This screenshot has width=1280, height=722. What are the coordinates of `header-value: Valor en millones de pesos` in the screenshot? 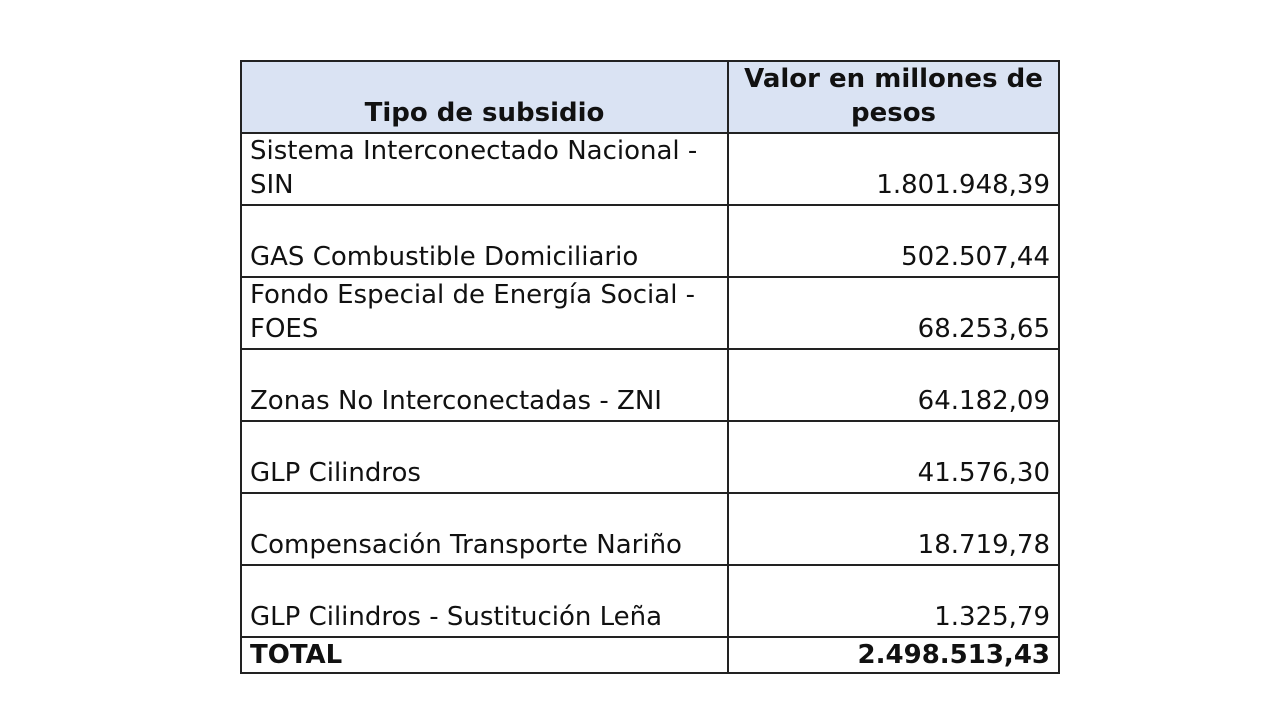 It's located at (893, 97).